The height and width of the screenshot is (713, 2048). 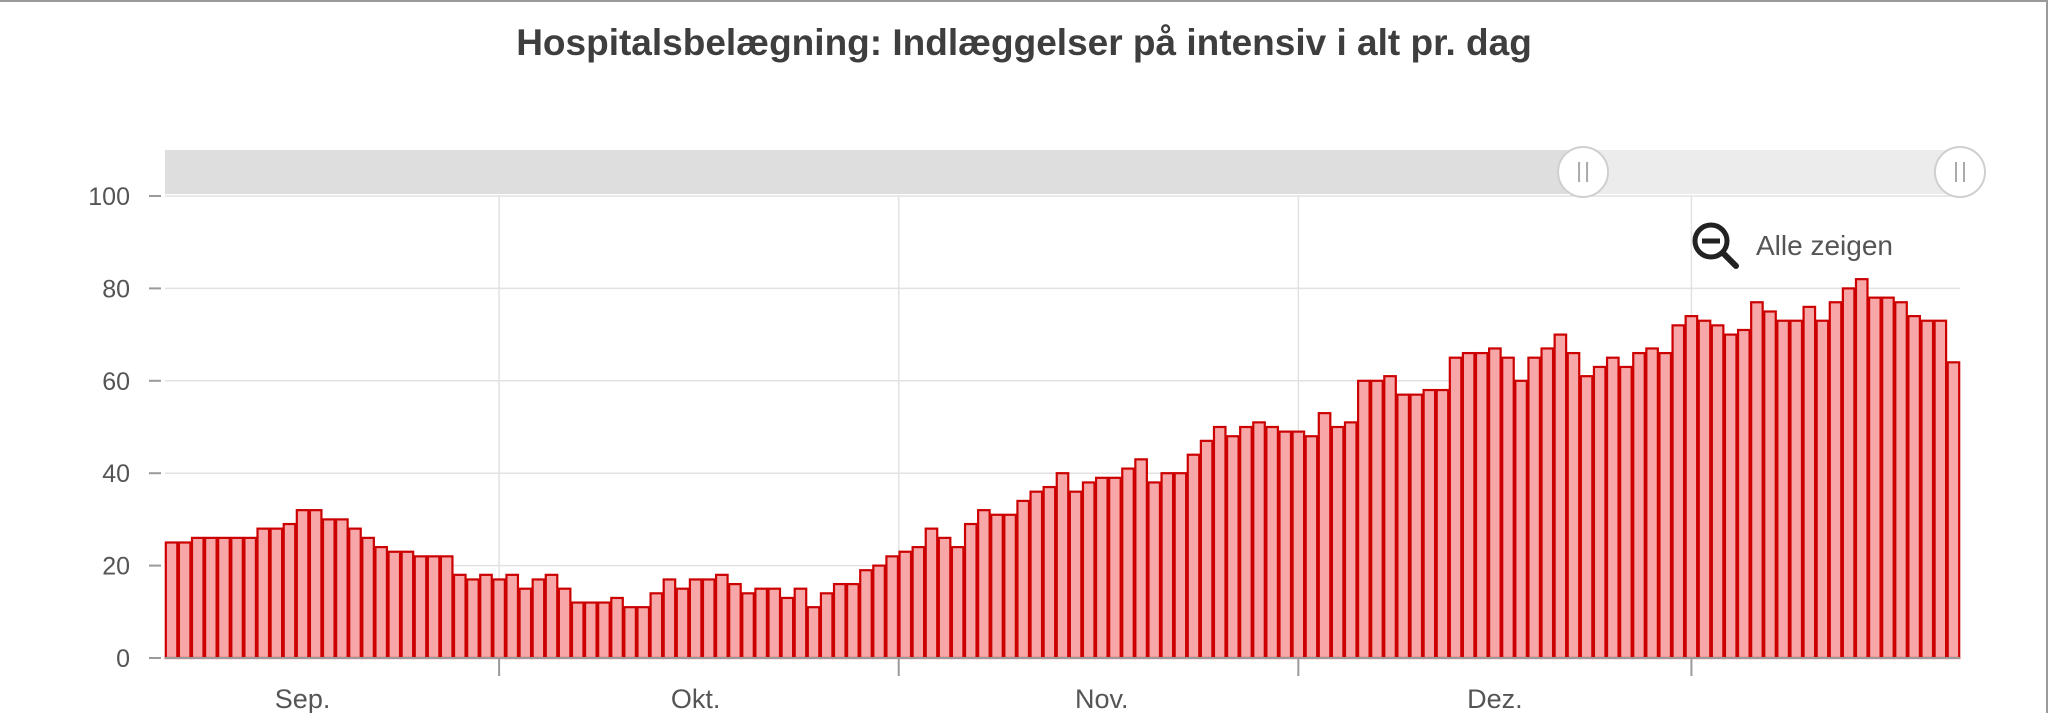 I want to click on x-tick-label-2: Nov., so click(x=1102, y=698).